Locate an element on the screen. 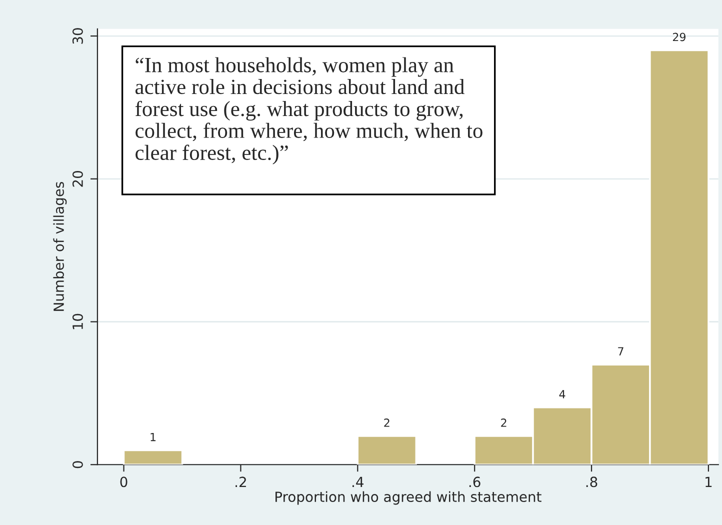 This screenshot has width=722, height=525. data-label: 29 is located at coordinates (679, 37).